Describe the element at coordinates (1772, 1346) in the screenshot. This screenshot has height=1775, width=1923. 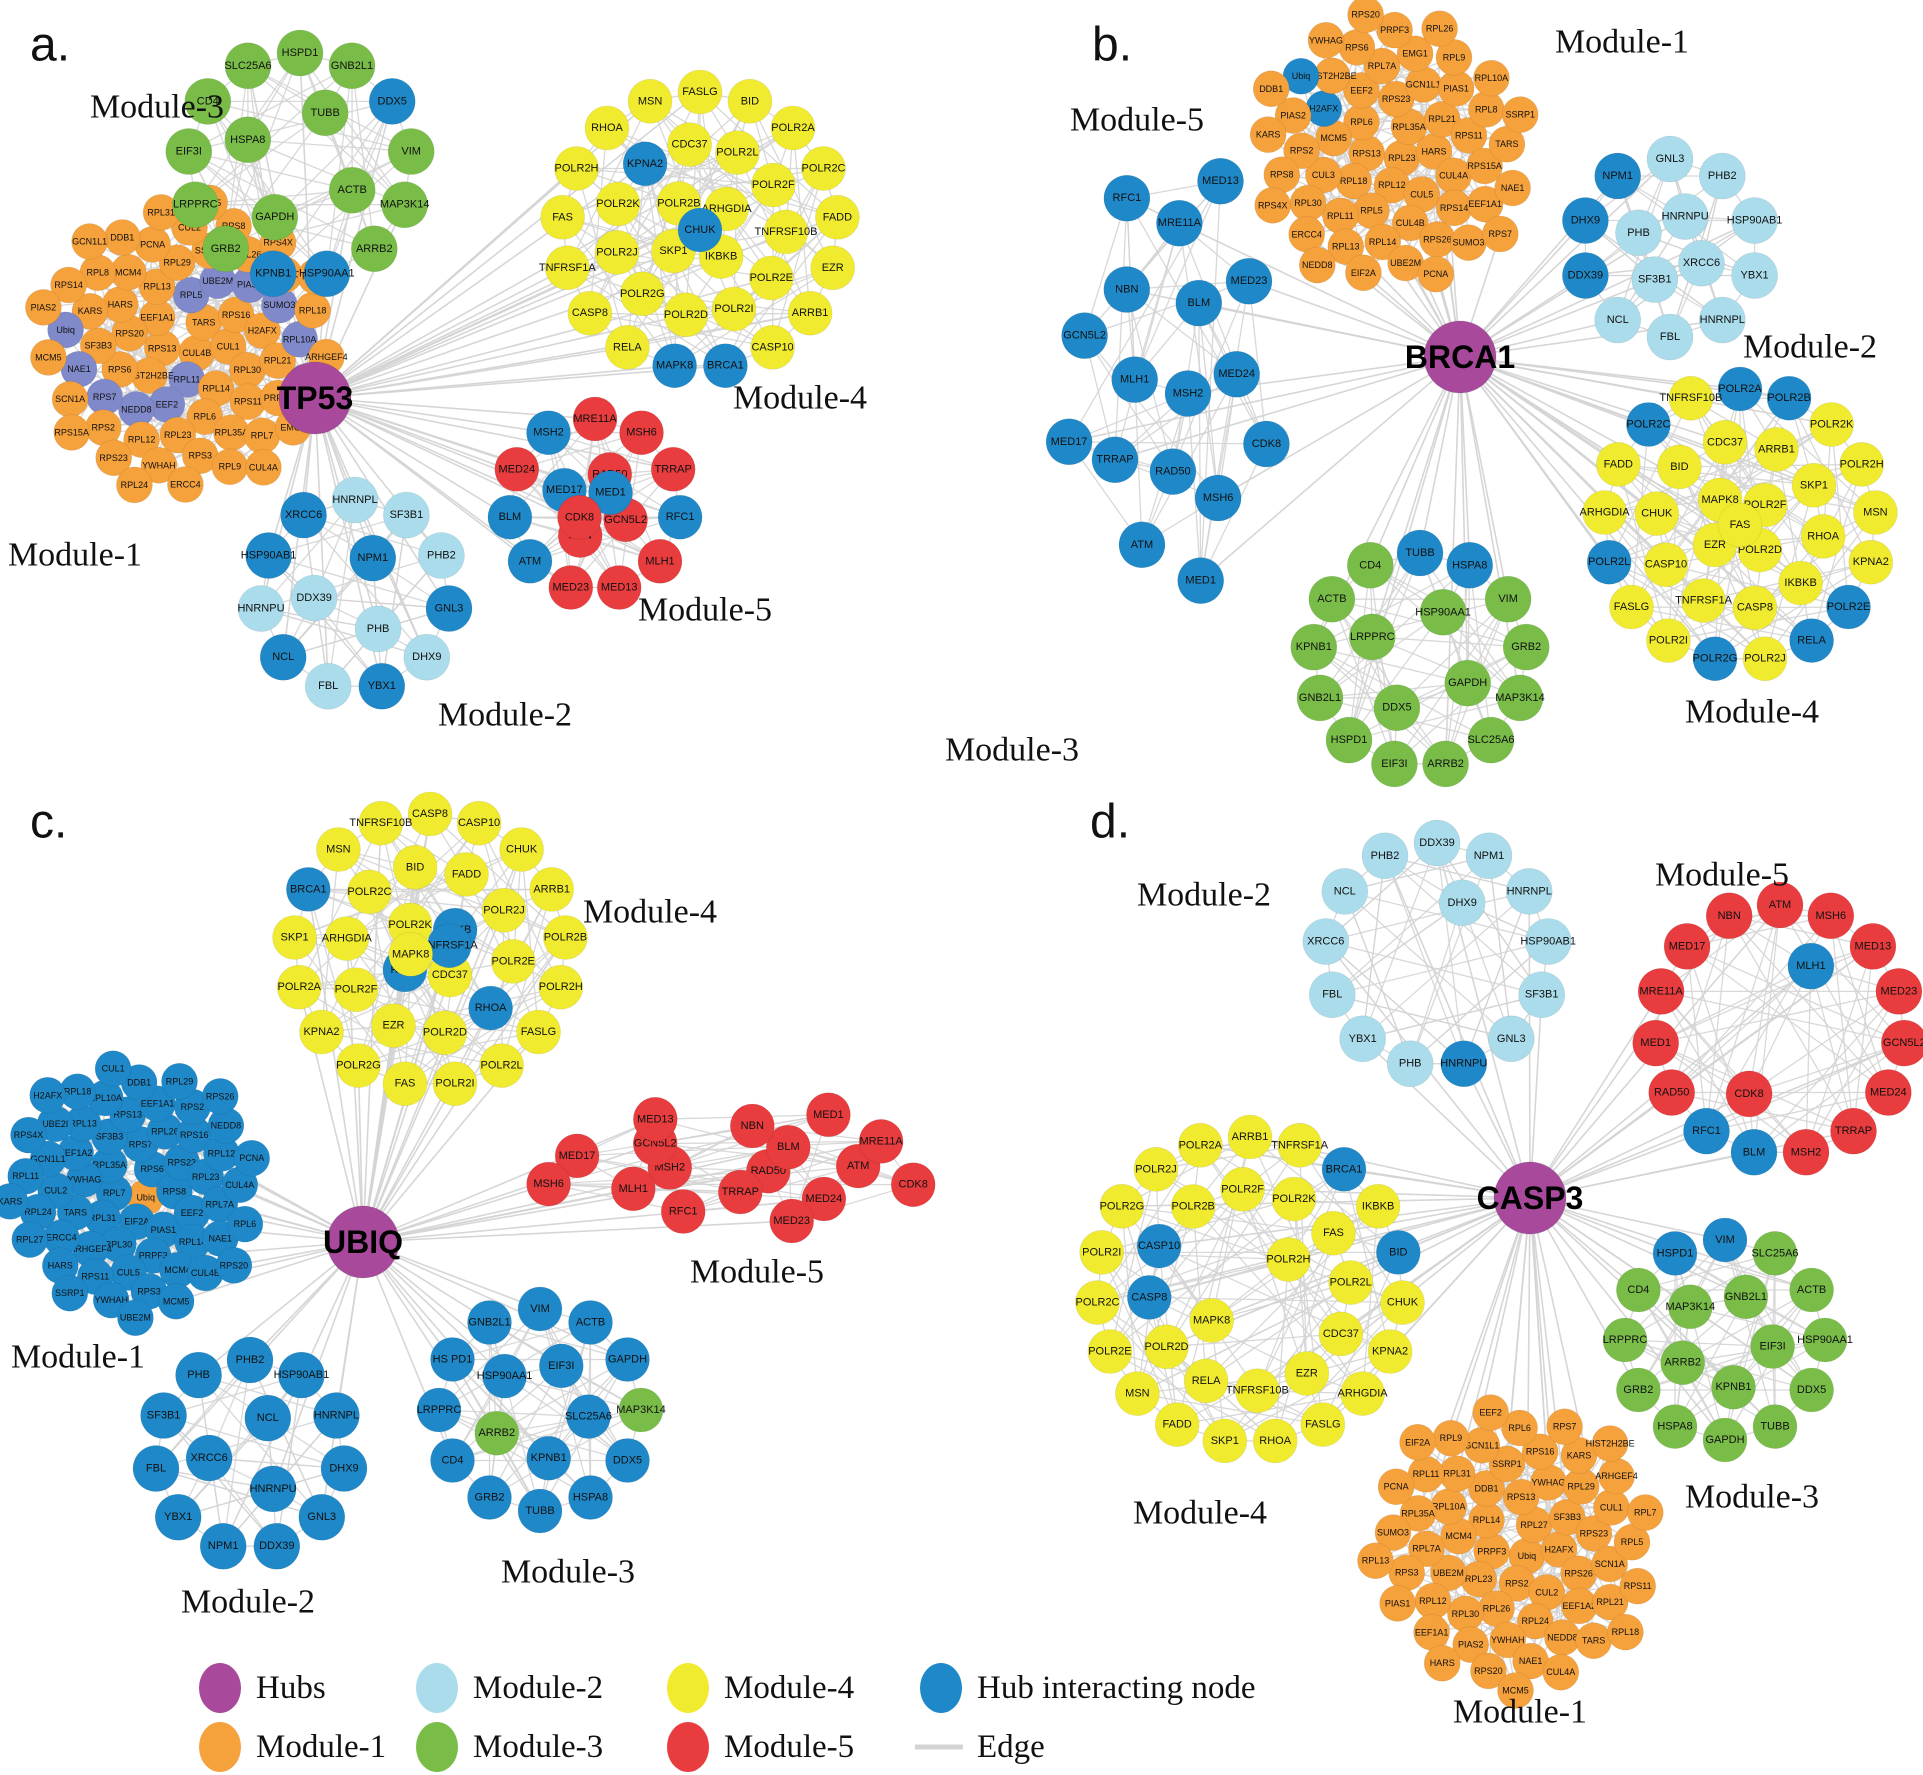
I see `node-EIF3I` at that location.